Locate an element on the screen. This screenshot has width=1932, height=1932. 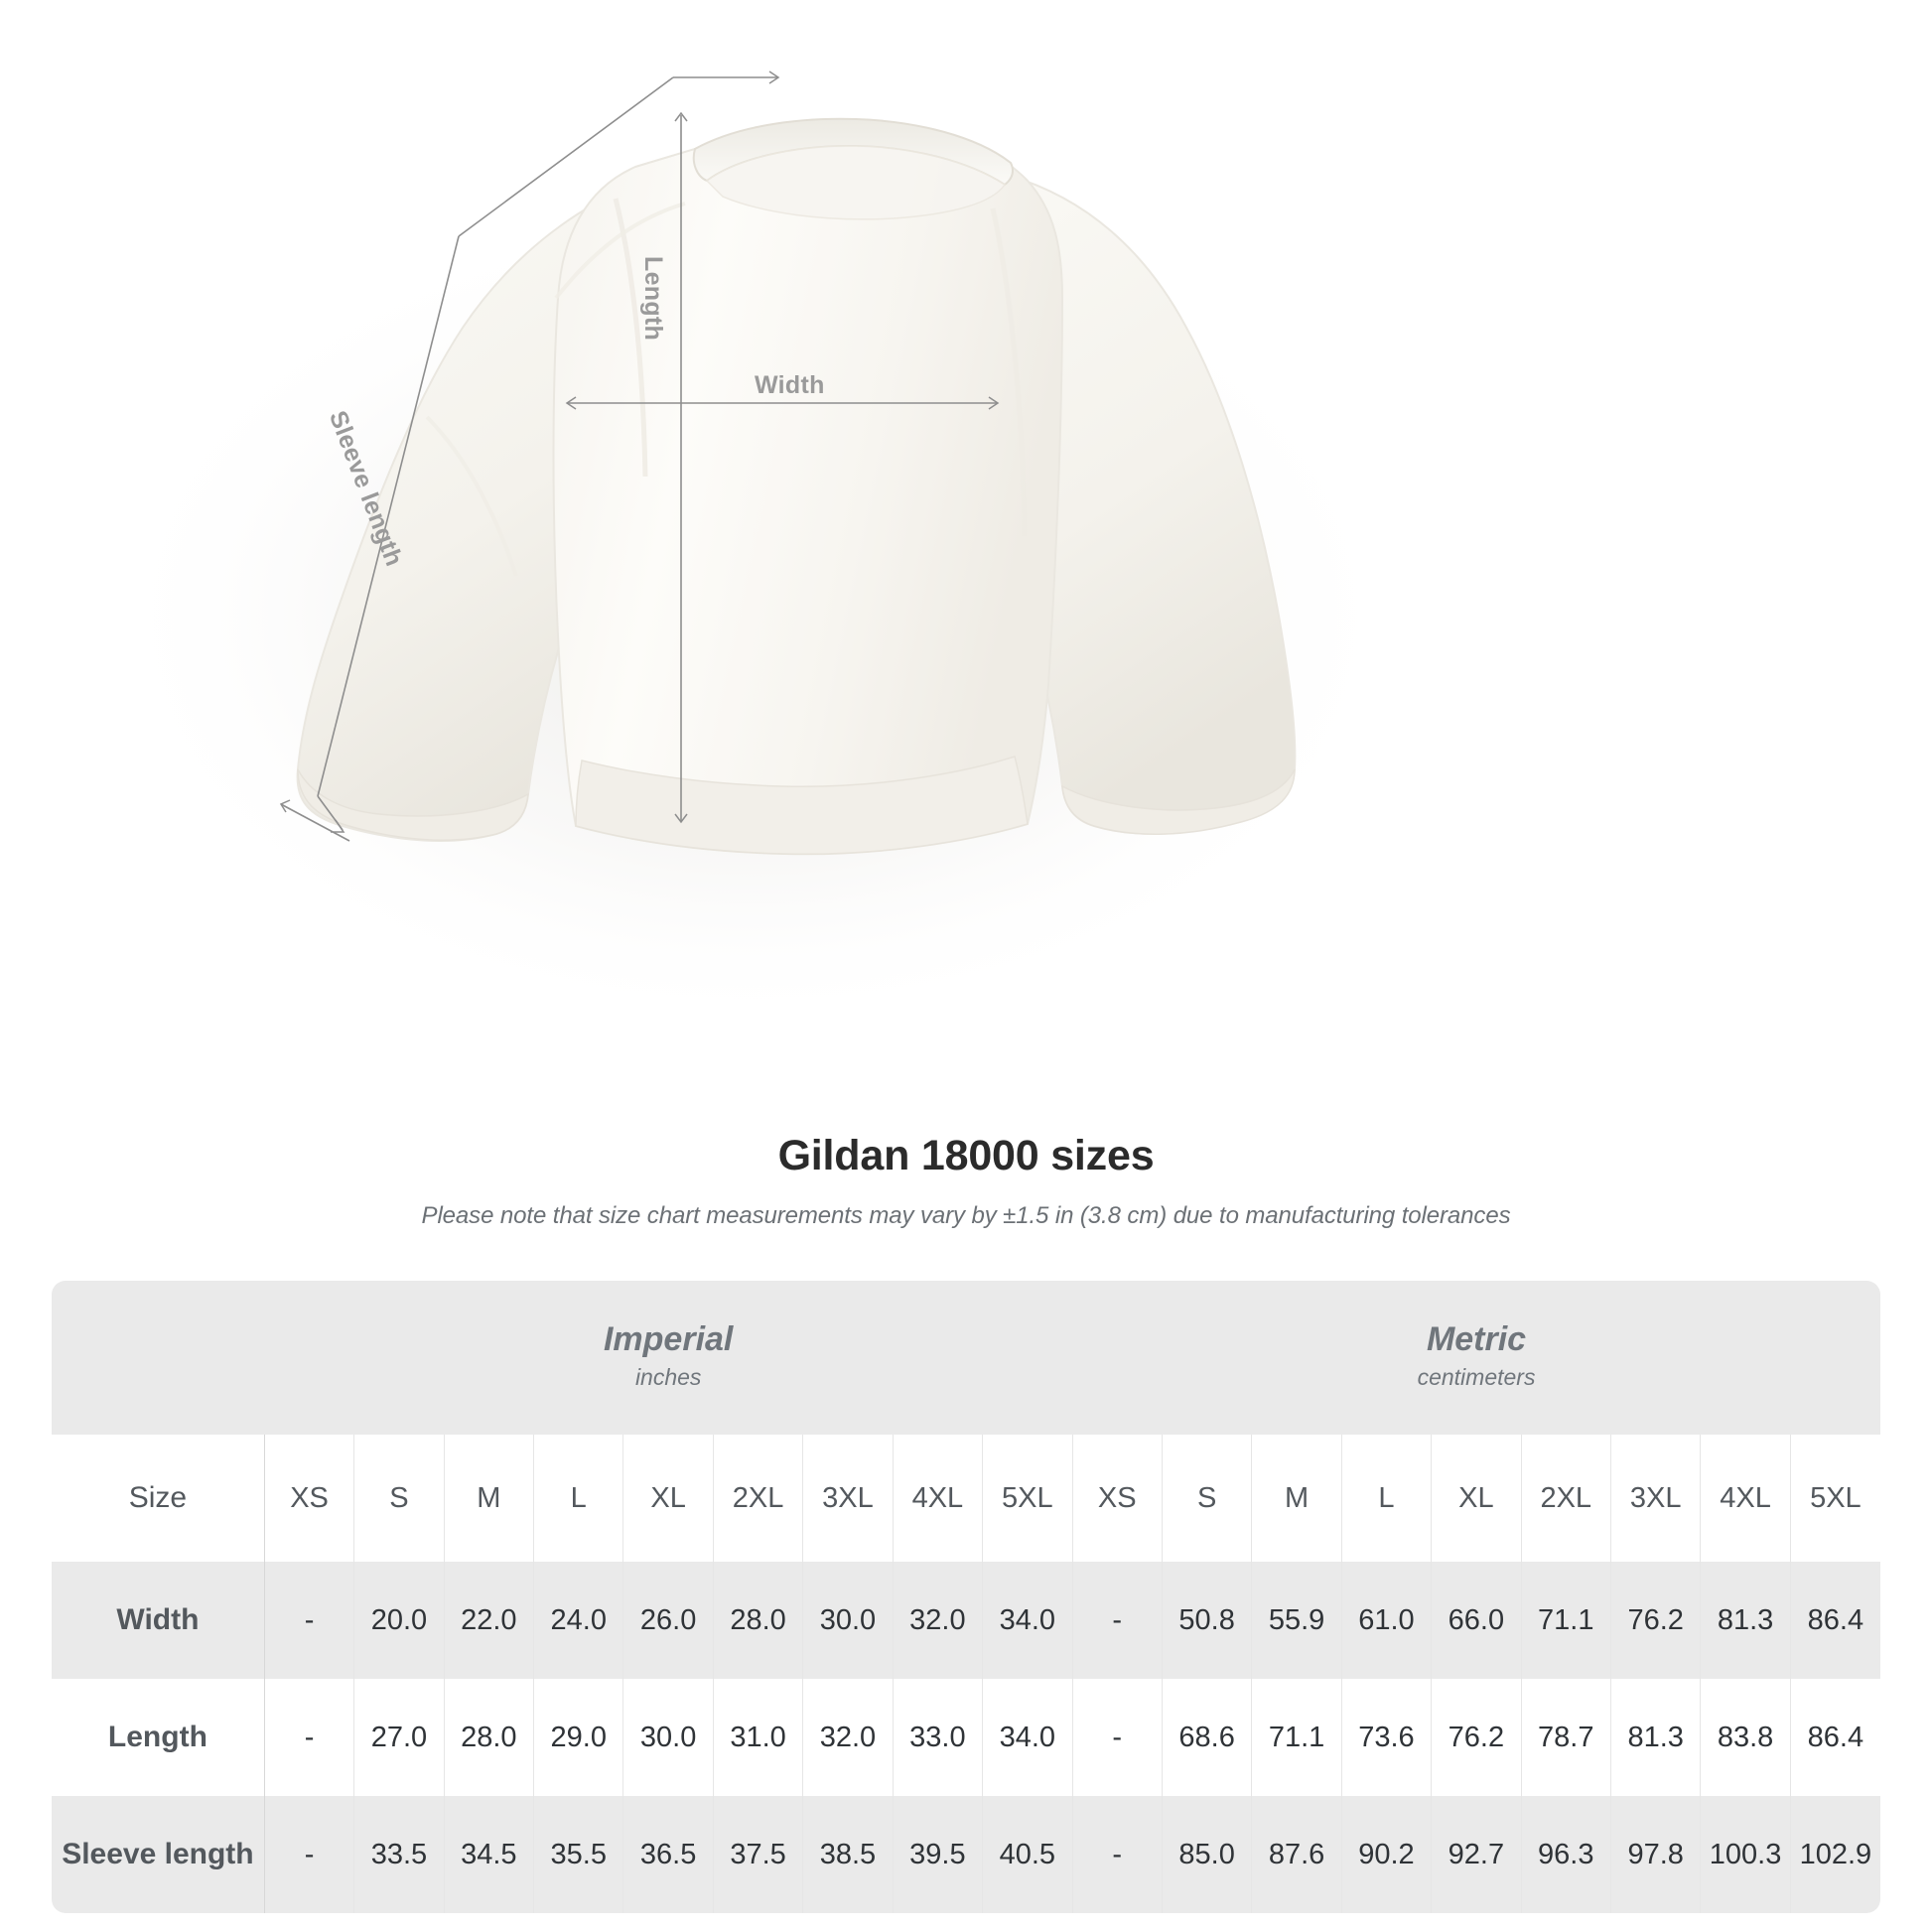
cell-width-imperial-3xl: 30.0 is located at coordinates (848, 1621).